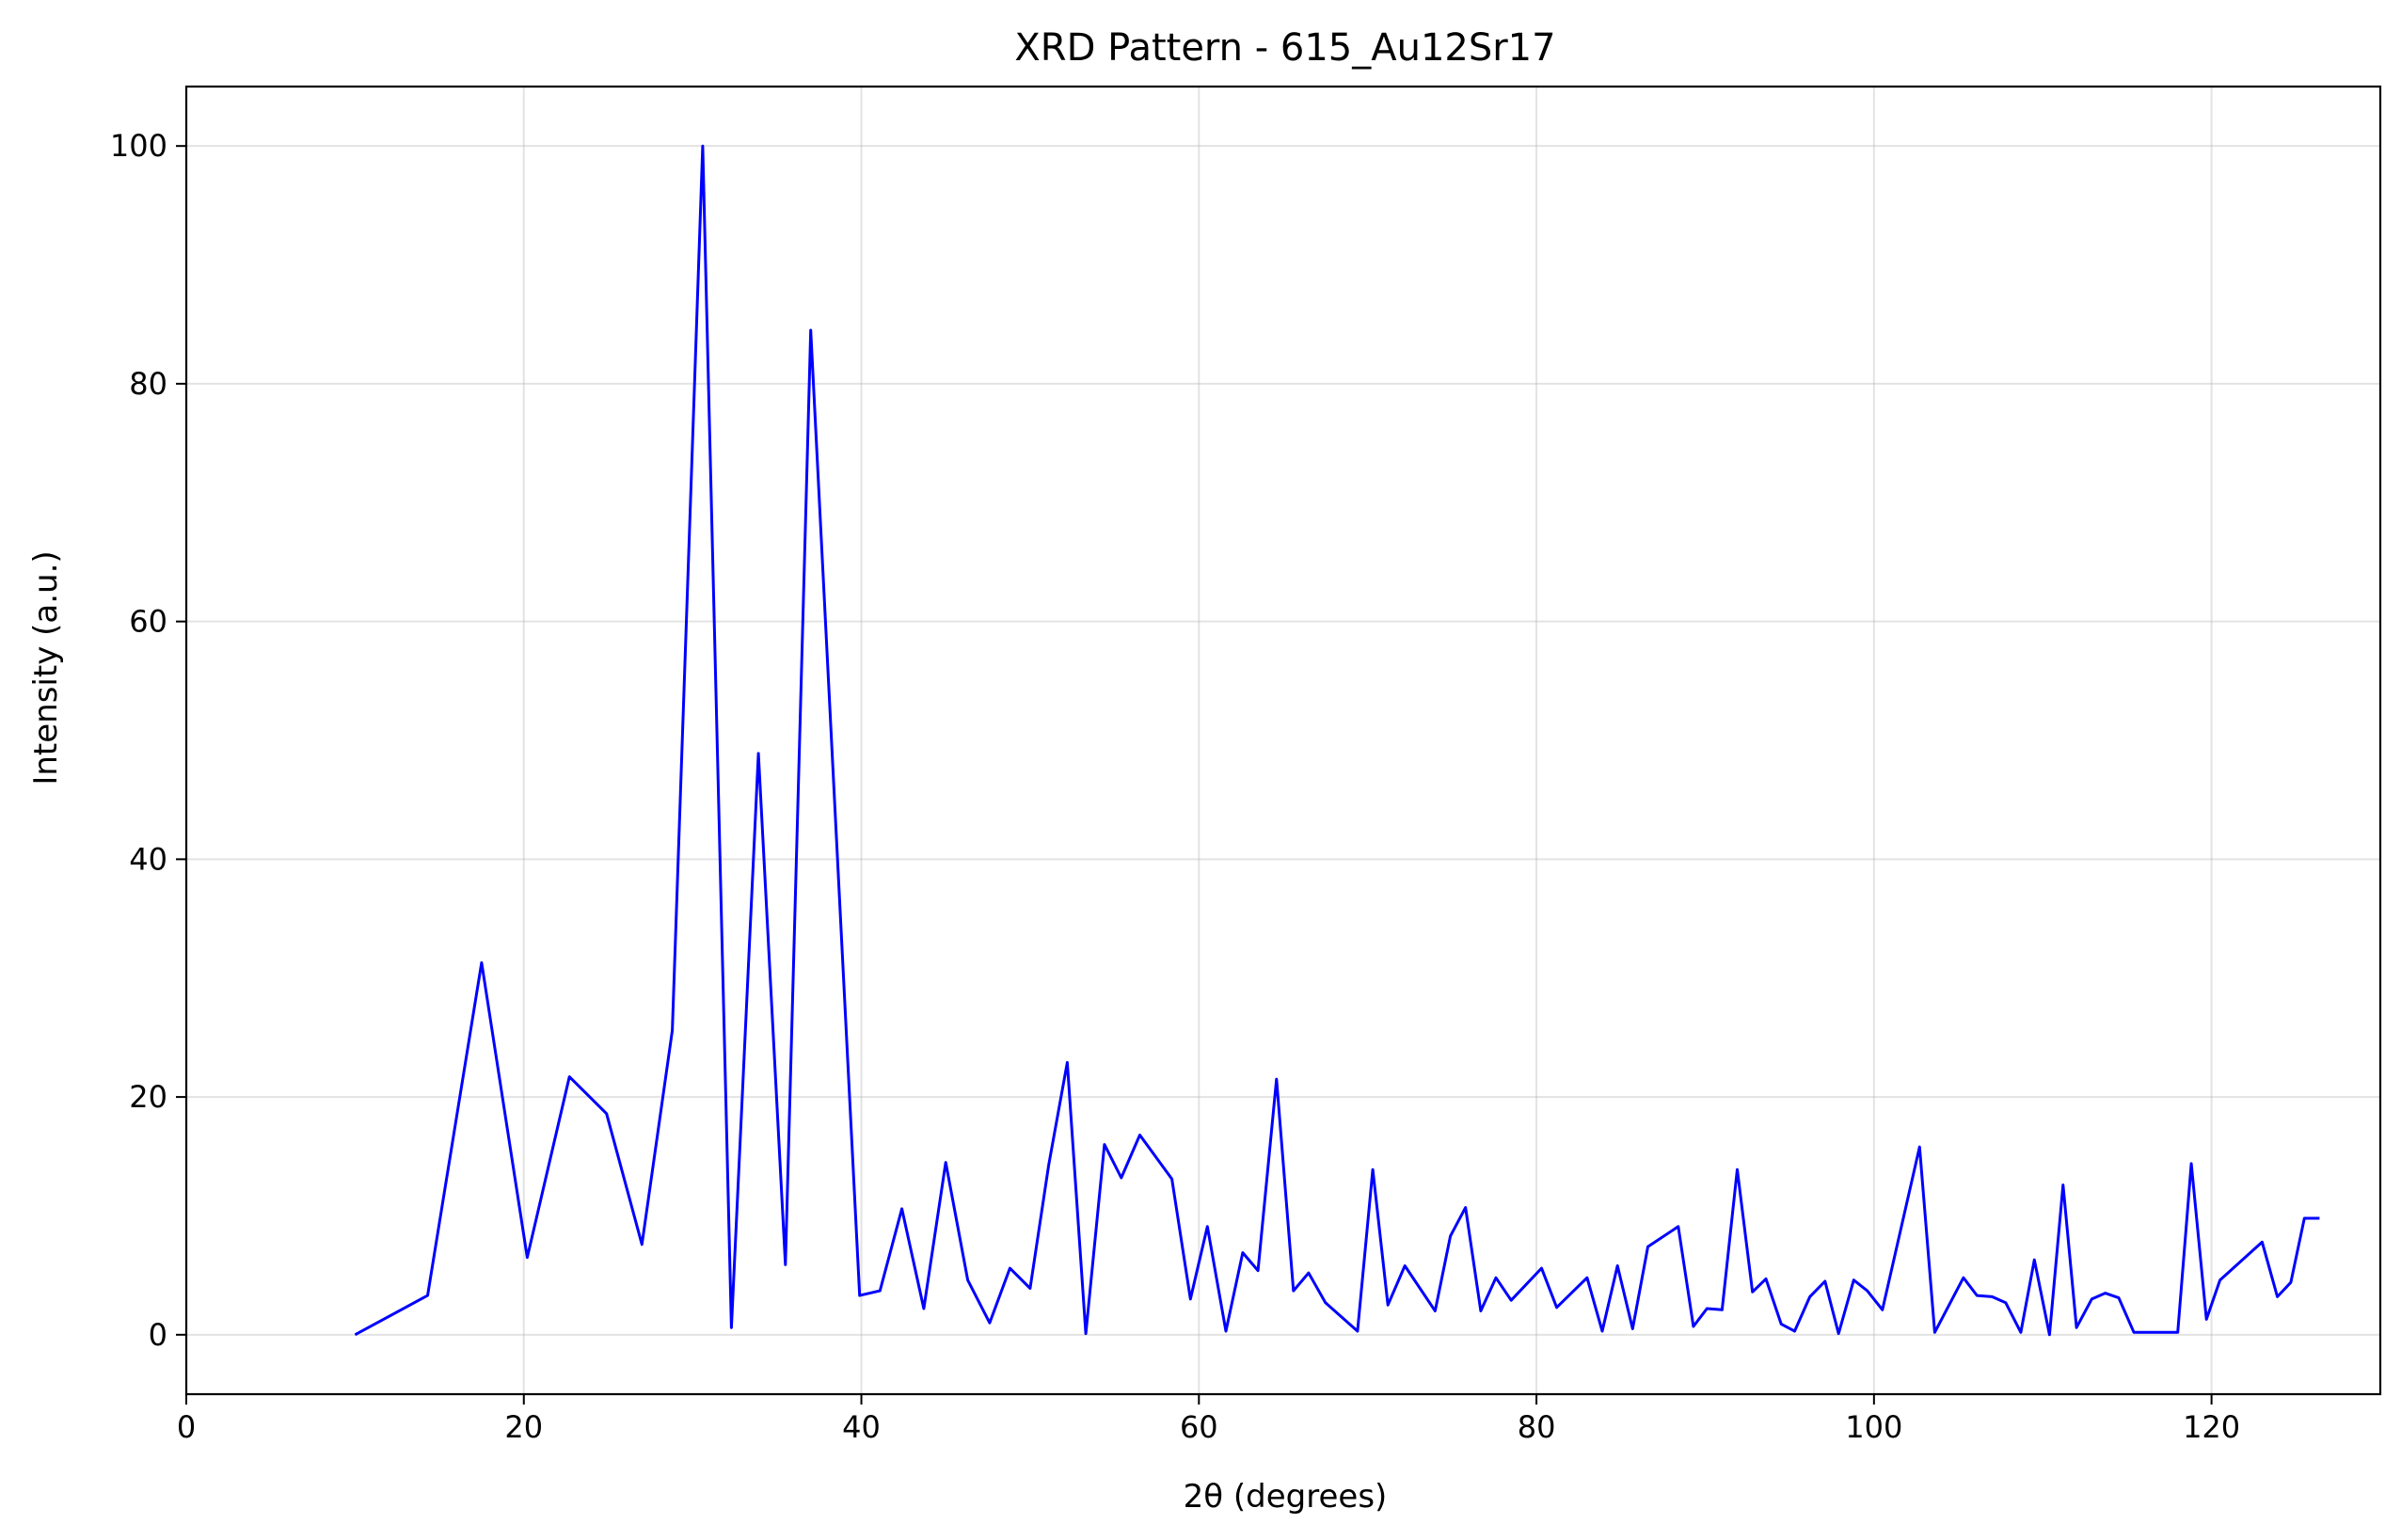 This screenshot has height=1540, width=2401. What do you see at coordinates (1284, 48) in the screenshot?
I see `chart-title: XRD Pattern - 615_Au12Sr17` at bounding box center [1284, 48].